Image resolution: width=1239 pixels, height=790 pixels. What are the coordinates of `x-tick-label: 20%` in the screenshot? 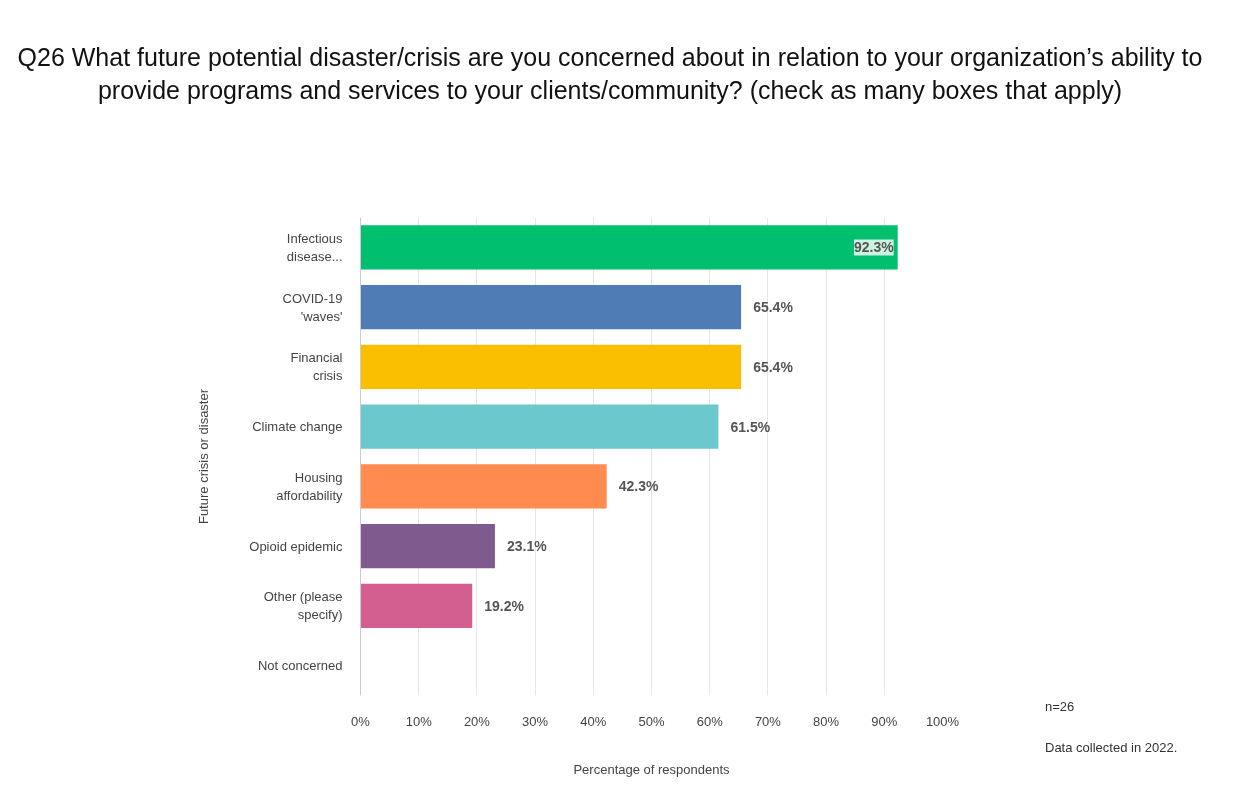 It's located at (477, 721).